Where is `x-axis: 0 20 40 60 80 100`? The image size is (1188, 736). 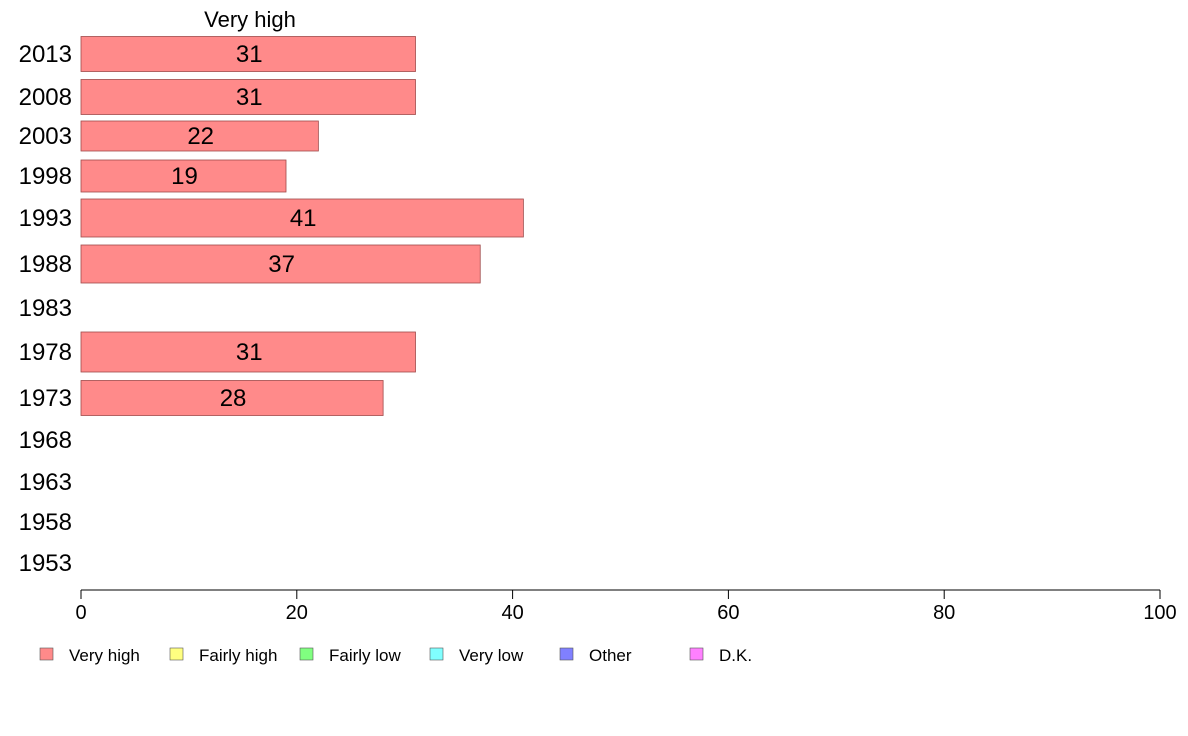 x-axis: 0 20 40 60 80 100 is located at coordinates (626, 606).